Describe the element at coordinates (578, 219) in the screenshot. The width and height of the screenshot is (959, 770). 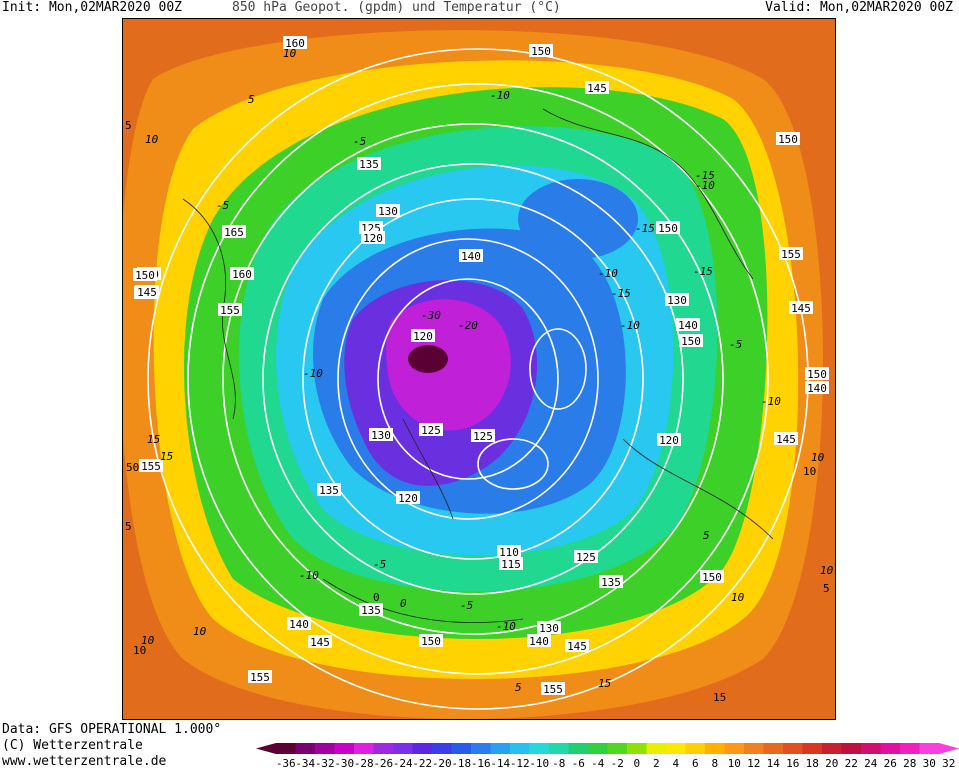
I see `east-cold-pool` at that location.